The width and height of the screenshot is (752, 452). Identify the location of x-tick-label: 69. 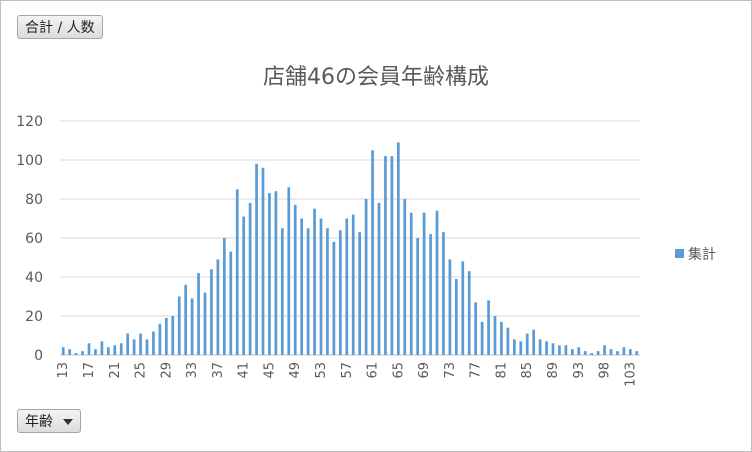
(424, 370).